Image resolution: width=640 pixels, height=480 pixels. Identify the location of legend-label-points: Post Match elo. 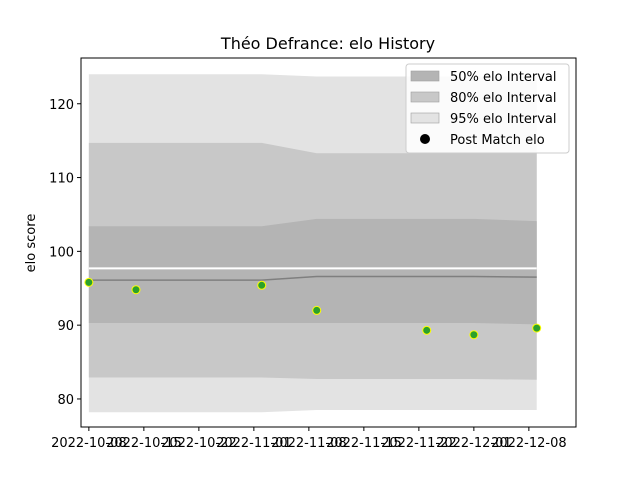
(497, 140).